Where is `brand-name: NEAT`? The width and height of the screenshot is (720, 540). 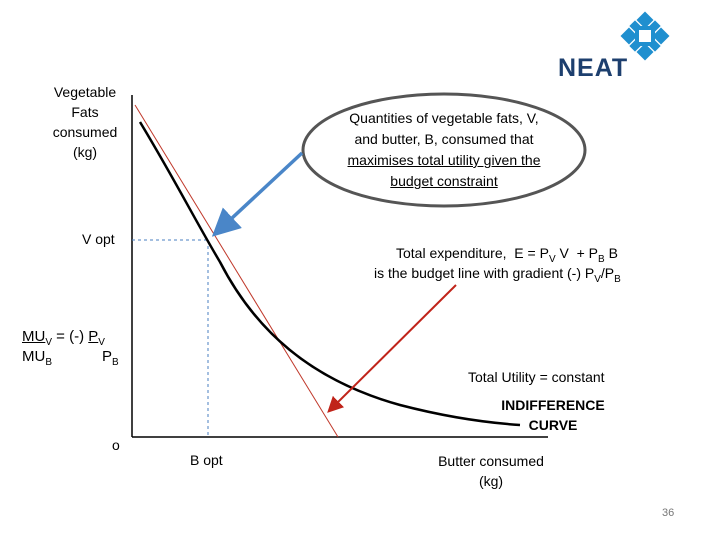
brand-name: NEAT is located at coordinates (593, 68).